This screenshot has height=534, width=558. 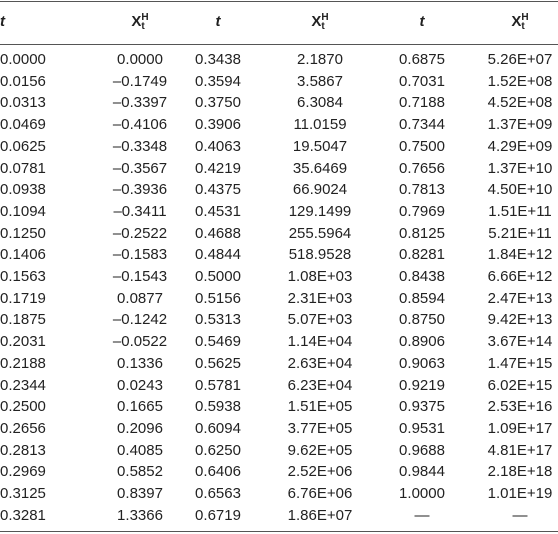 What do you see at coordinates (320, 298) in the screenshot?
I see `table-cell: 2.31E+03` at bounding box center [320, 298].